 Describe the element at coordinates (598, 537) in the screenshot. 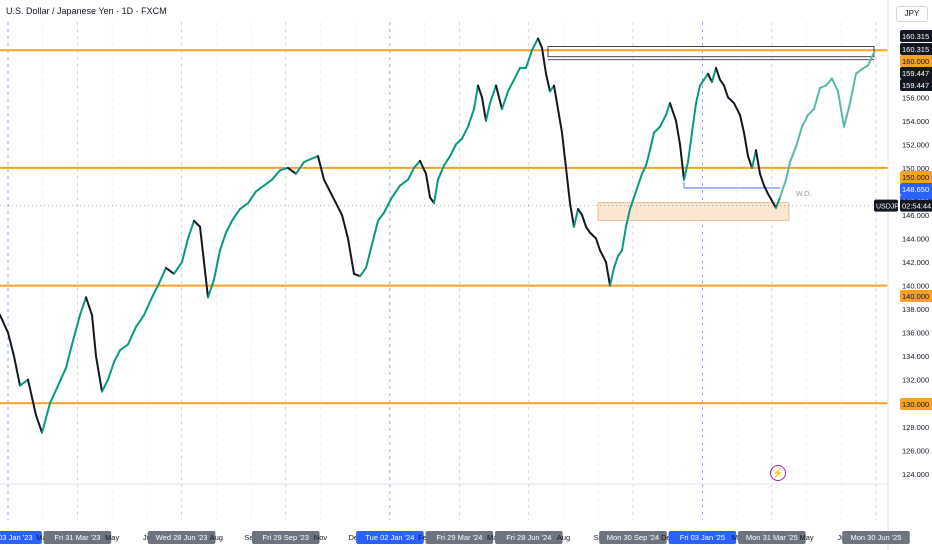

I see `x-tick-label: Se` at that location.